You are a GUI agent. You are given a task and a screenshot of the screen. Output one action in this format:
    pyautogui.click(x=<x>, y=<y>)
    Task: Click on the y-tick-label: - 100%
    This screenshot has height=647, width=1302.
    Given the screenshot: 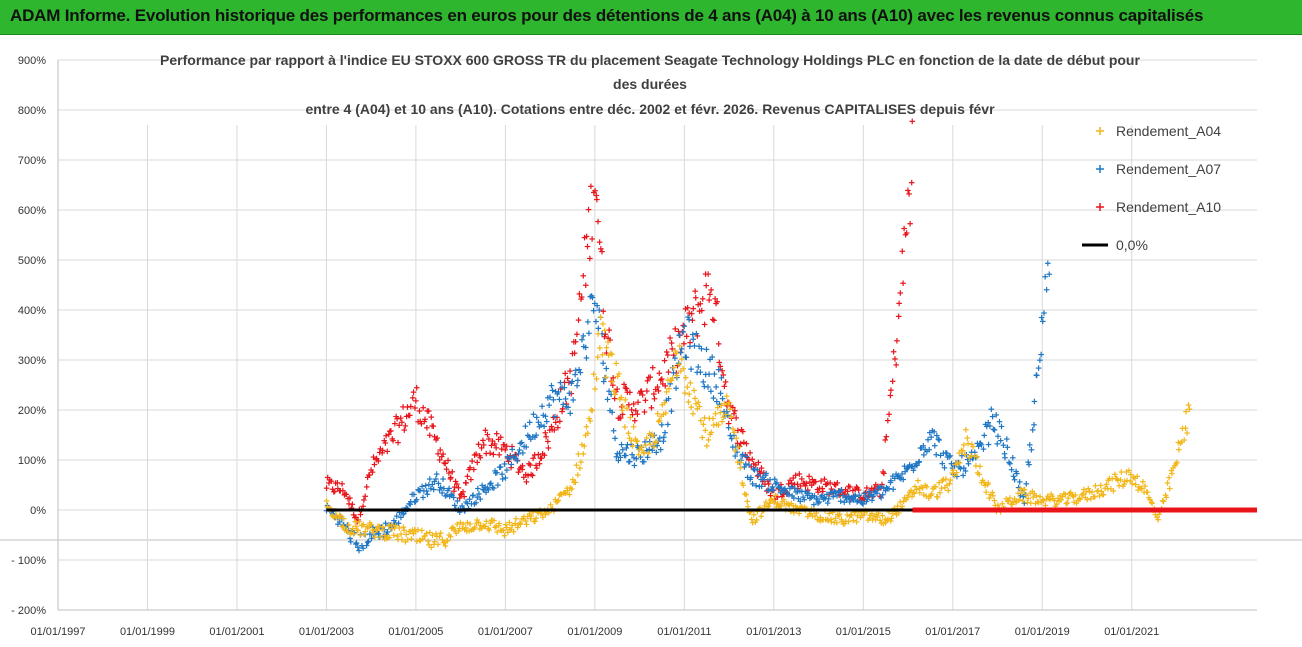 What is the action you would take?
    pyautogui.click(x=28, y=561)
    